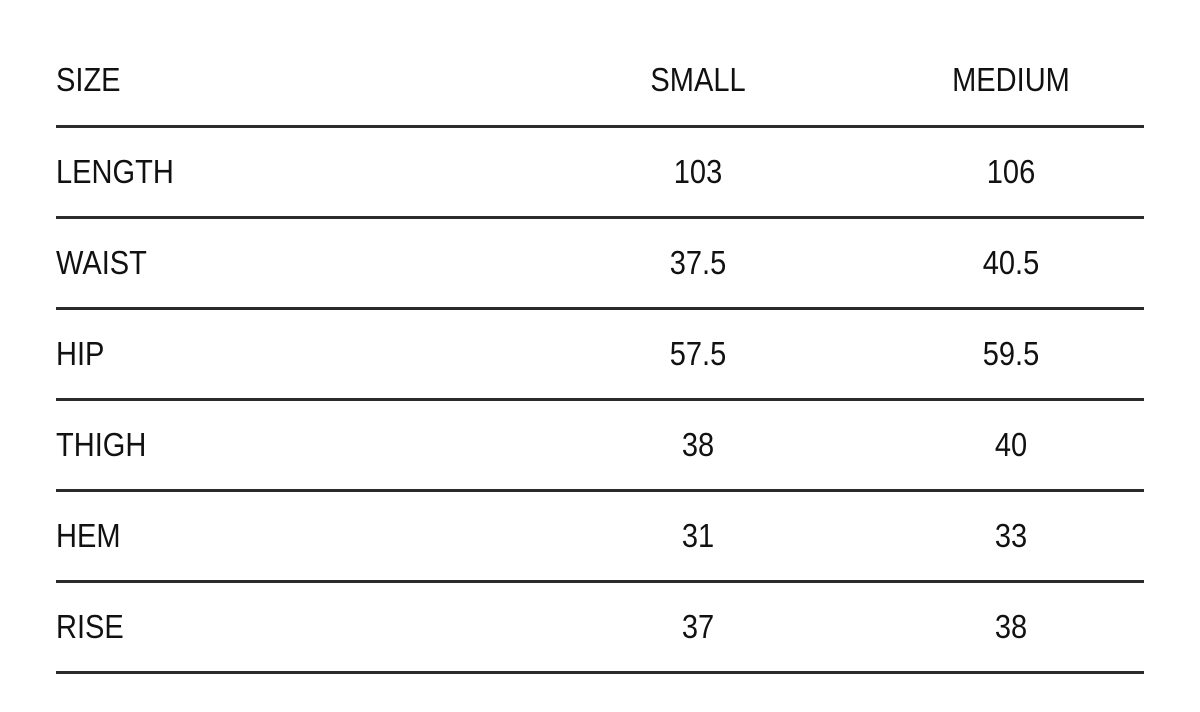 This screenshot has width=1200, height=712. What do you see at coordinates (101, 262) in the screenshot?
I see `row-label: WAIST` at bounding box center [101, 262].